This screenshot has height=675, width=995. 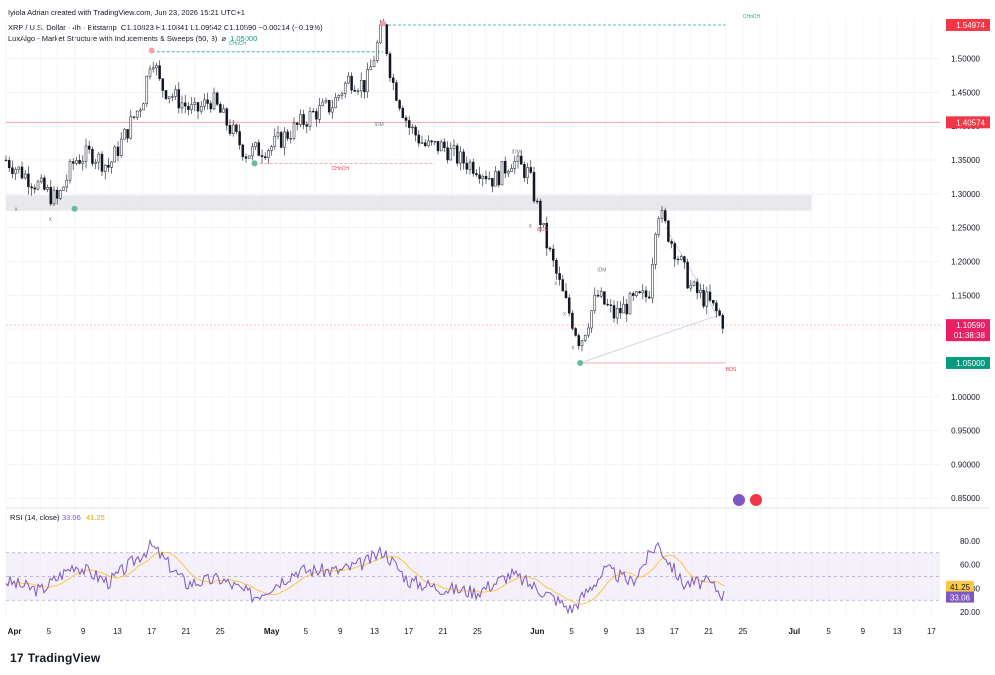 What do you see at coordinates (15, 631) in the screenshot?
I see `time-tick-label: Apr` at bounding box center [15, 631].